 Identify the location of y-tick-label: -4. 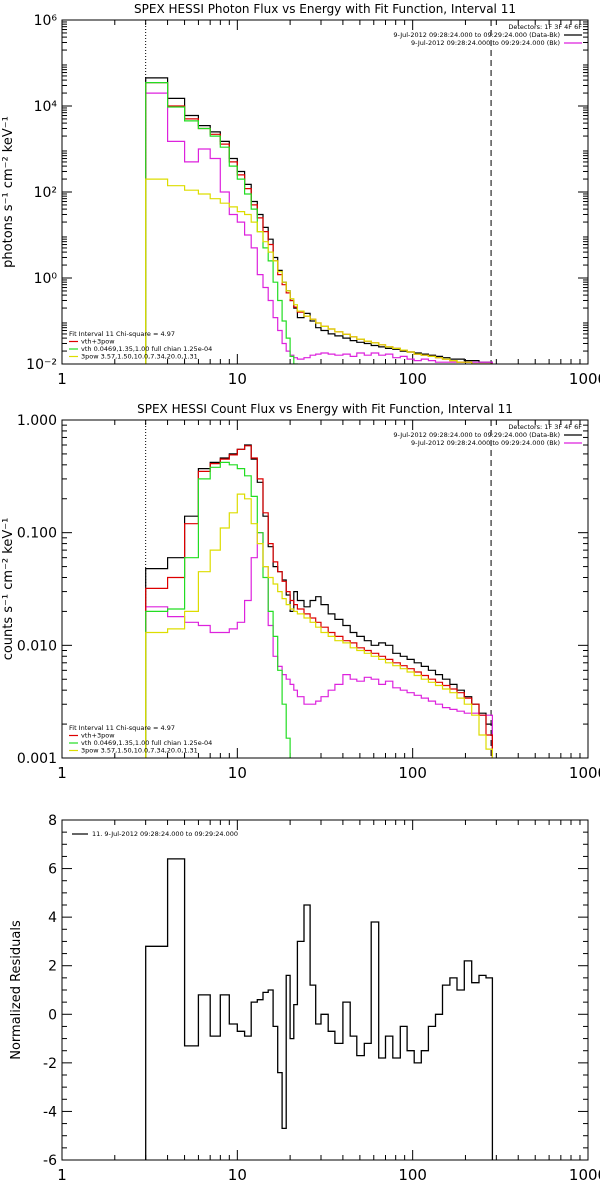
(50, 1112).